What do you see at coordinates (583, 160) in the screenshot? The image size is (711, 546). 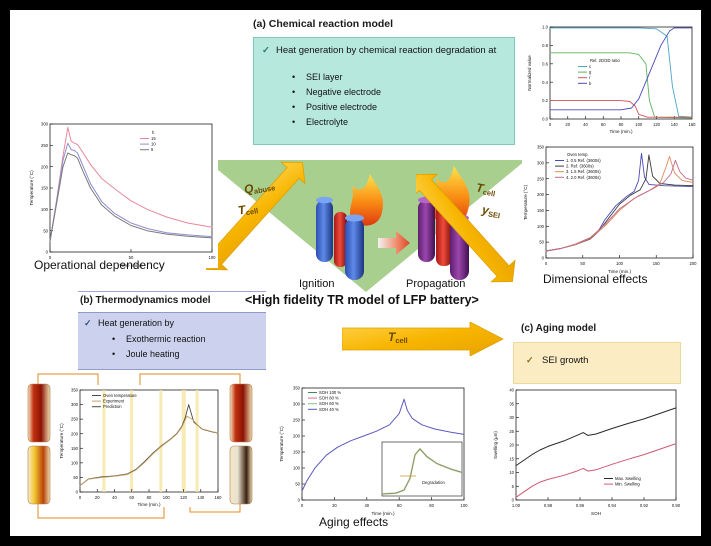 I see `svg-text: 1. 0.5 Ref. (3600s)` at bounding box center [583, 160].